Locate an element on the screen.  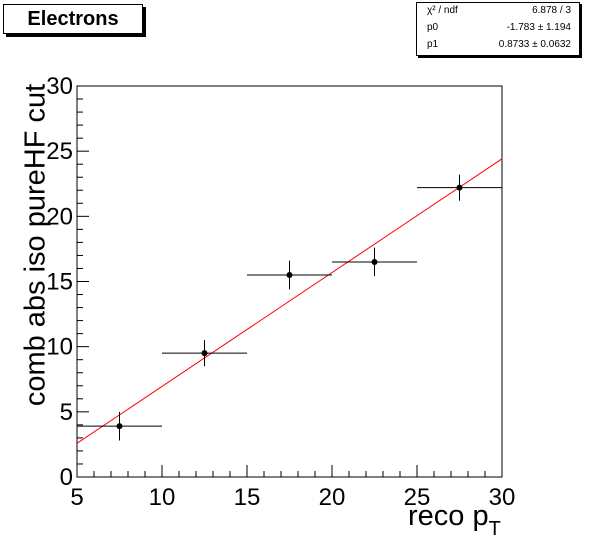
x-tick-label: 20 is located at coordinates (332, 497).